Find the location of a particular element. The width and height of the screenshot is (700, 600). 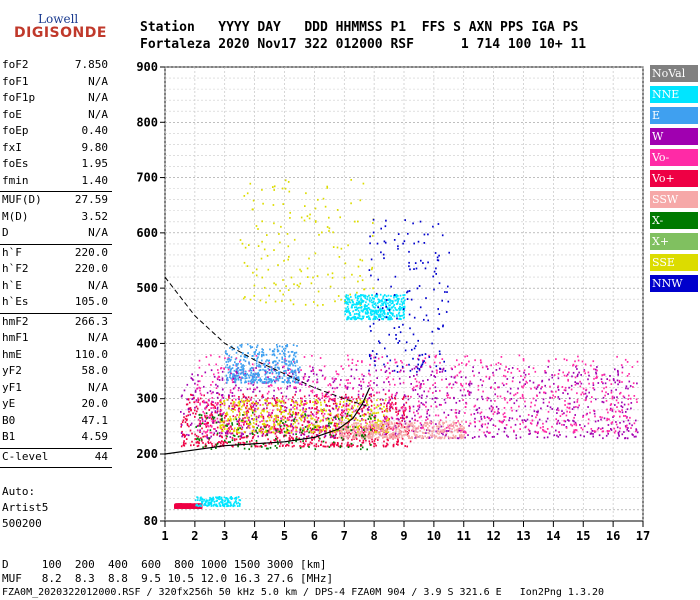

auto-label: Auto: is located at coordinates (19, 491).